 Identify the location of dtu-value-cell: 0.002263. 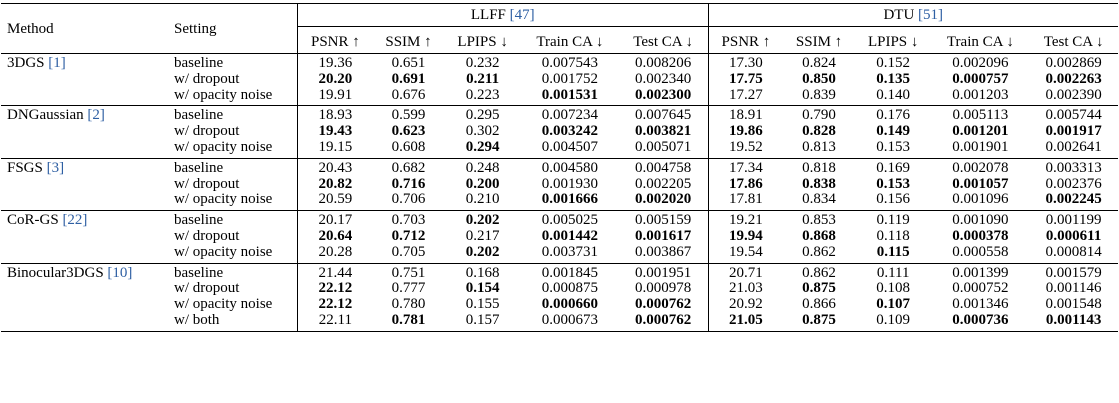
(1073, 78).